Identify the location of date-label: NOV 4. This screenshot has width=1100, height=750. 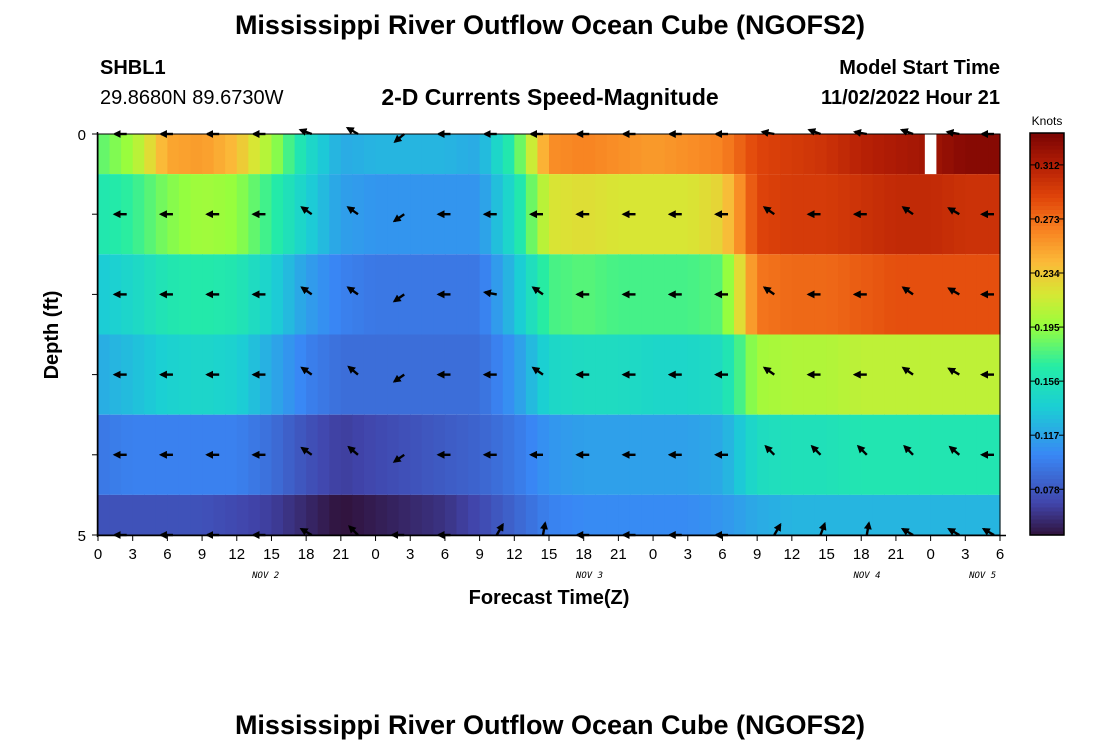
(866, 576).